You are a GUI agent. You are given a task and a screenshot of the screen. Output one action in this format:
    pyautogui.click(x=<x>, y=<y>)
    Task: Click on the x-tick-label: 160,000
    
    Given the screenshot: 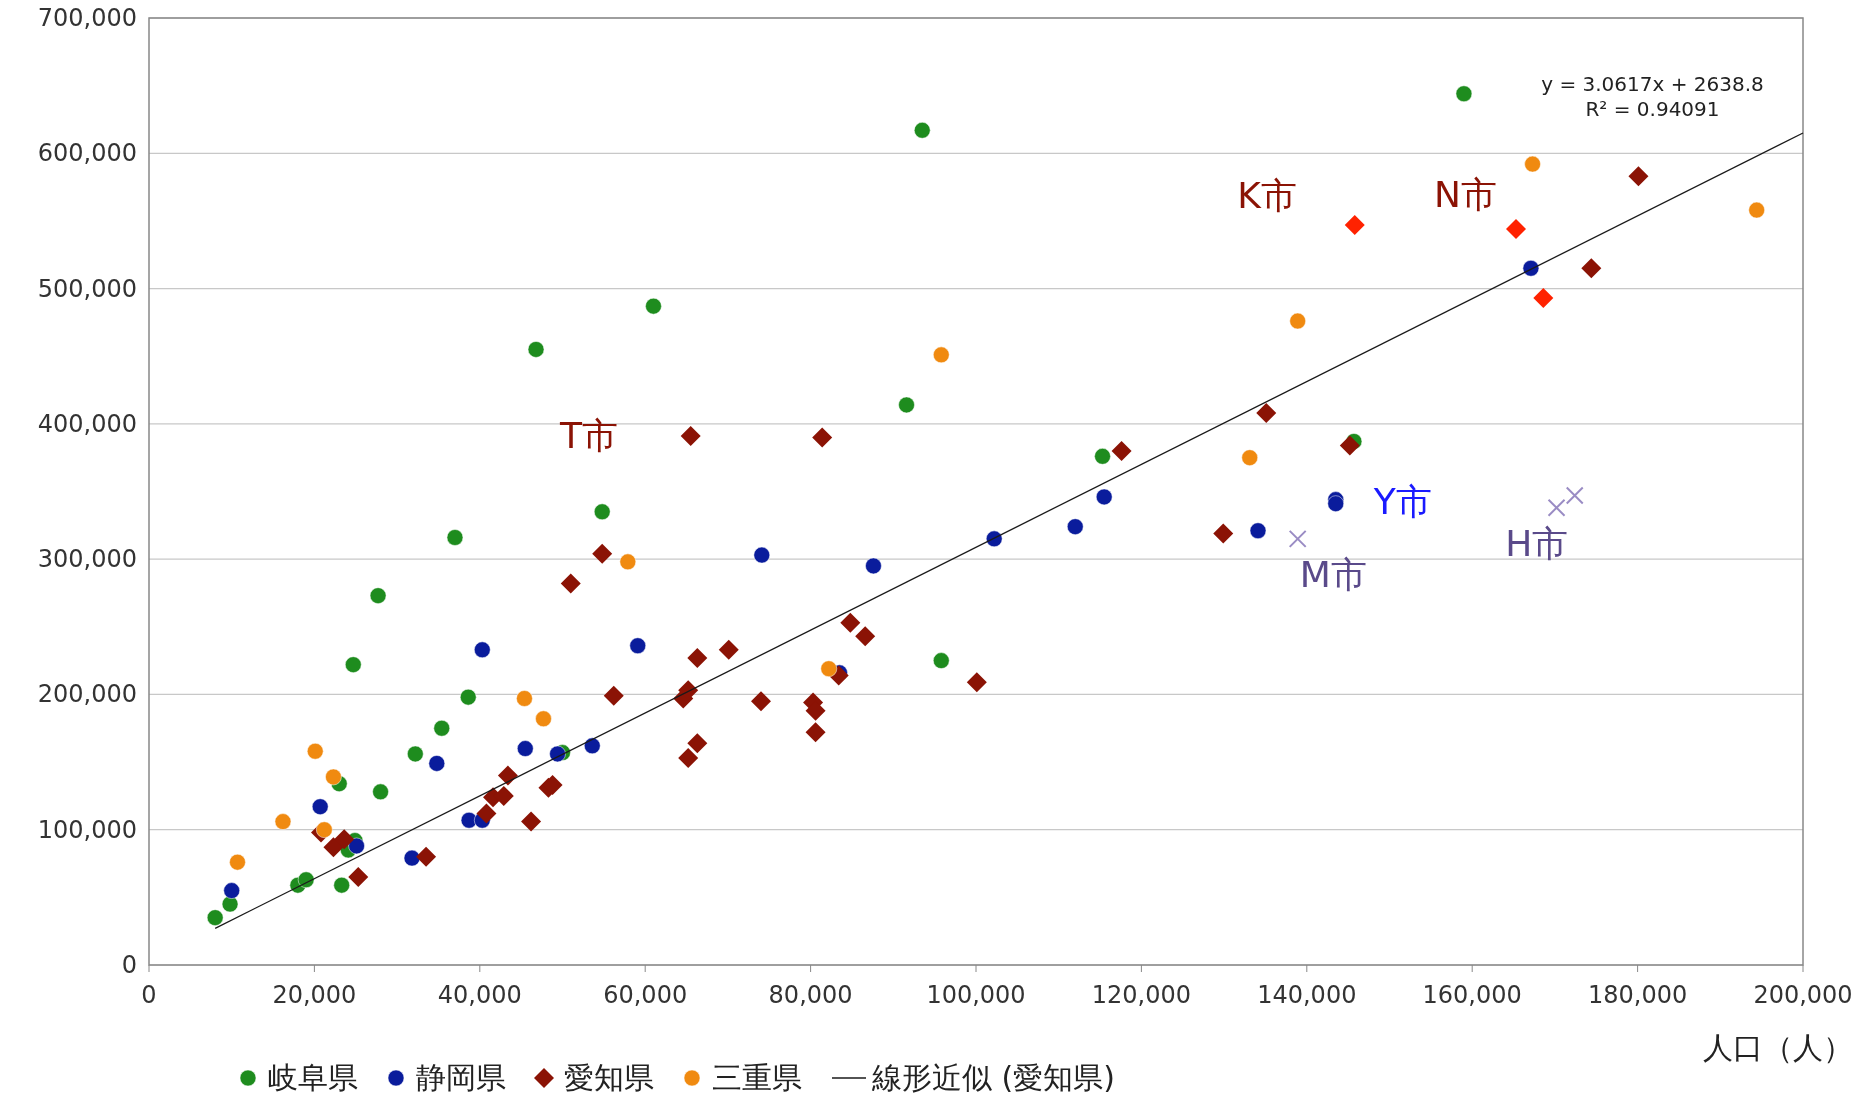 What is the action you would take?
    pyautogui.click(x=1472, y=995)
    